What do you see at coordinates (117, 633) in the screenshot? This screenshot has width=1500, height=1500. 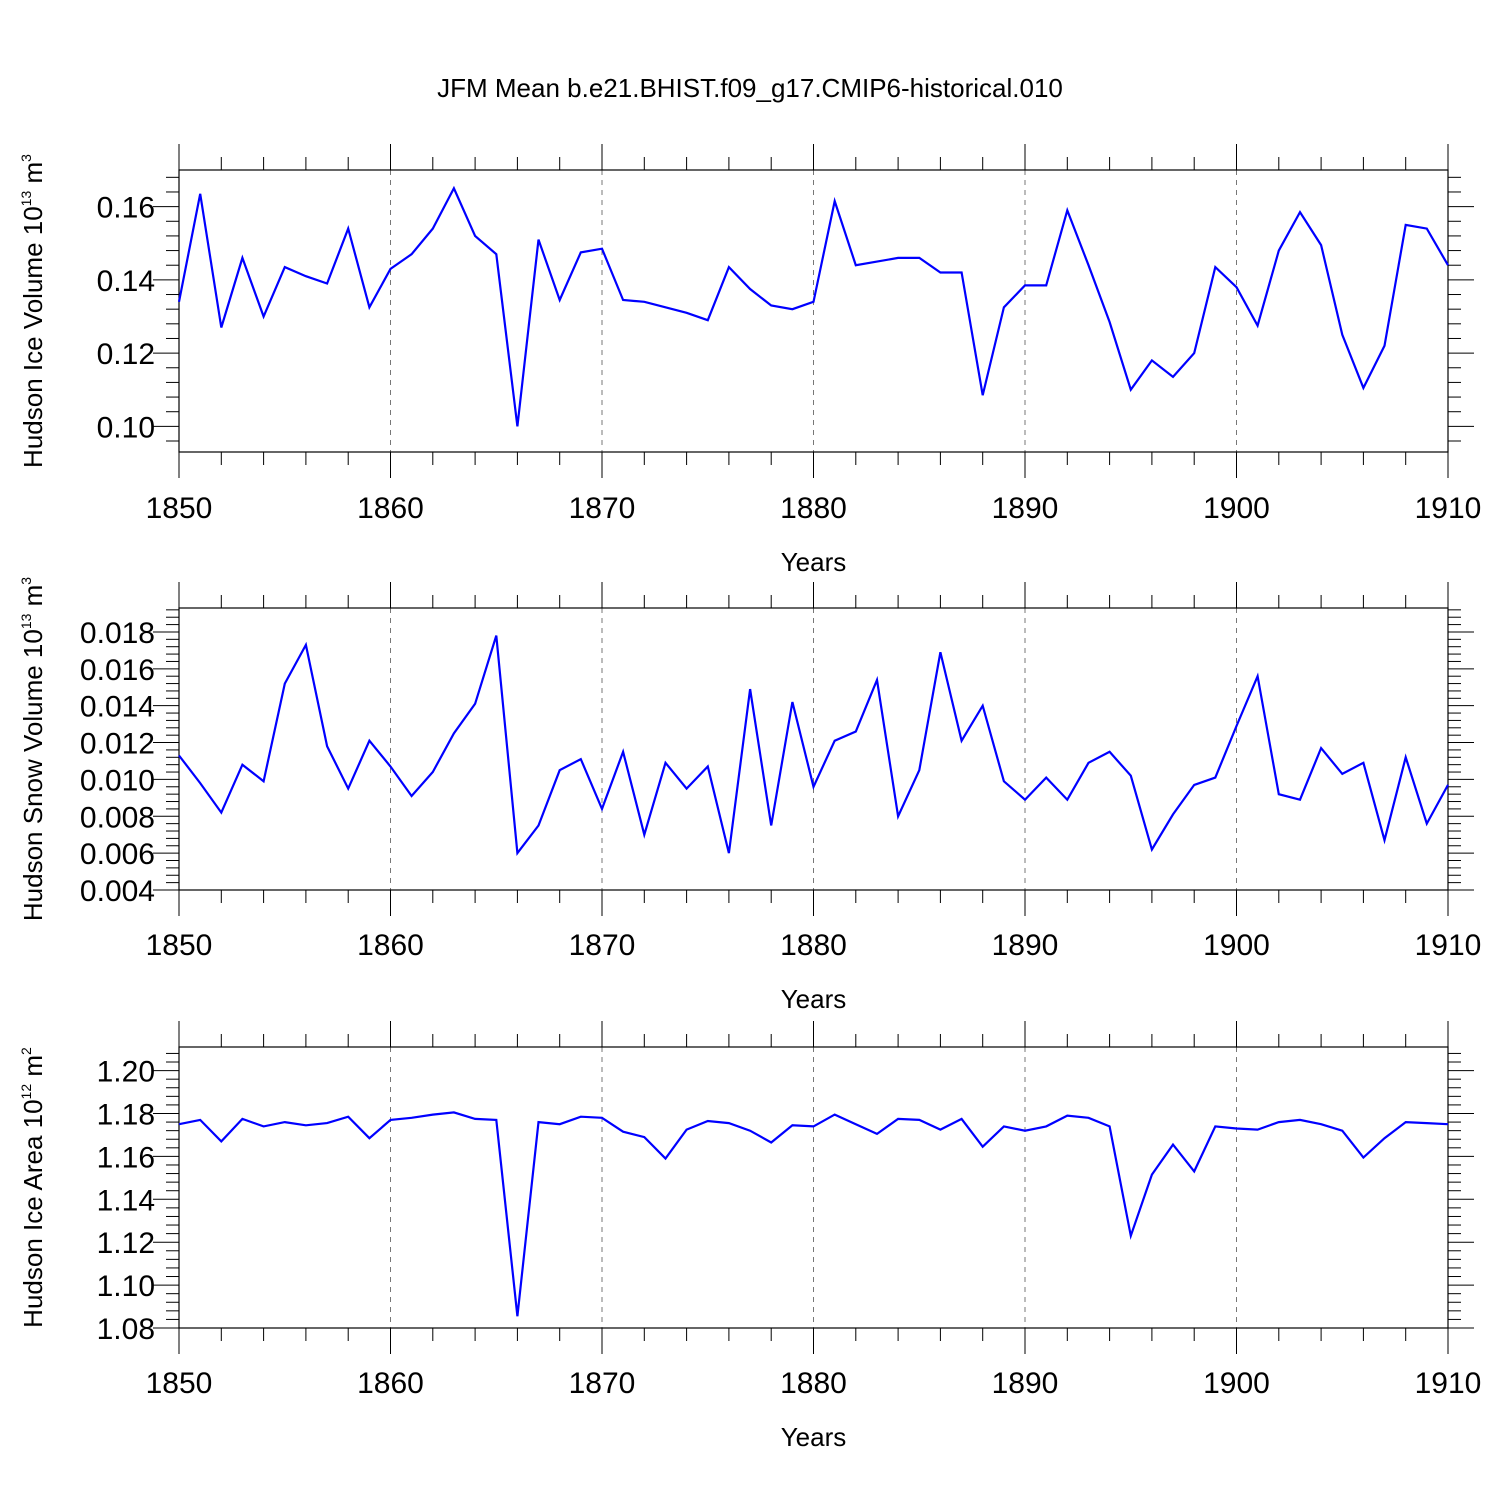 I see `y-tick-label: 0.018` at bounding box center [117, 633].